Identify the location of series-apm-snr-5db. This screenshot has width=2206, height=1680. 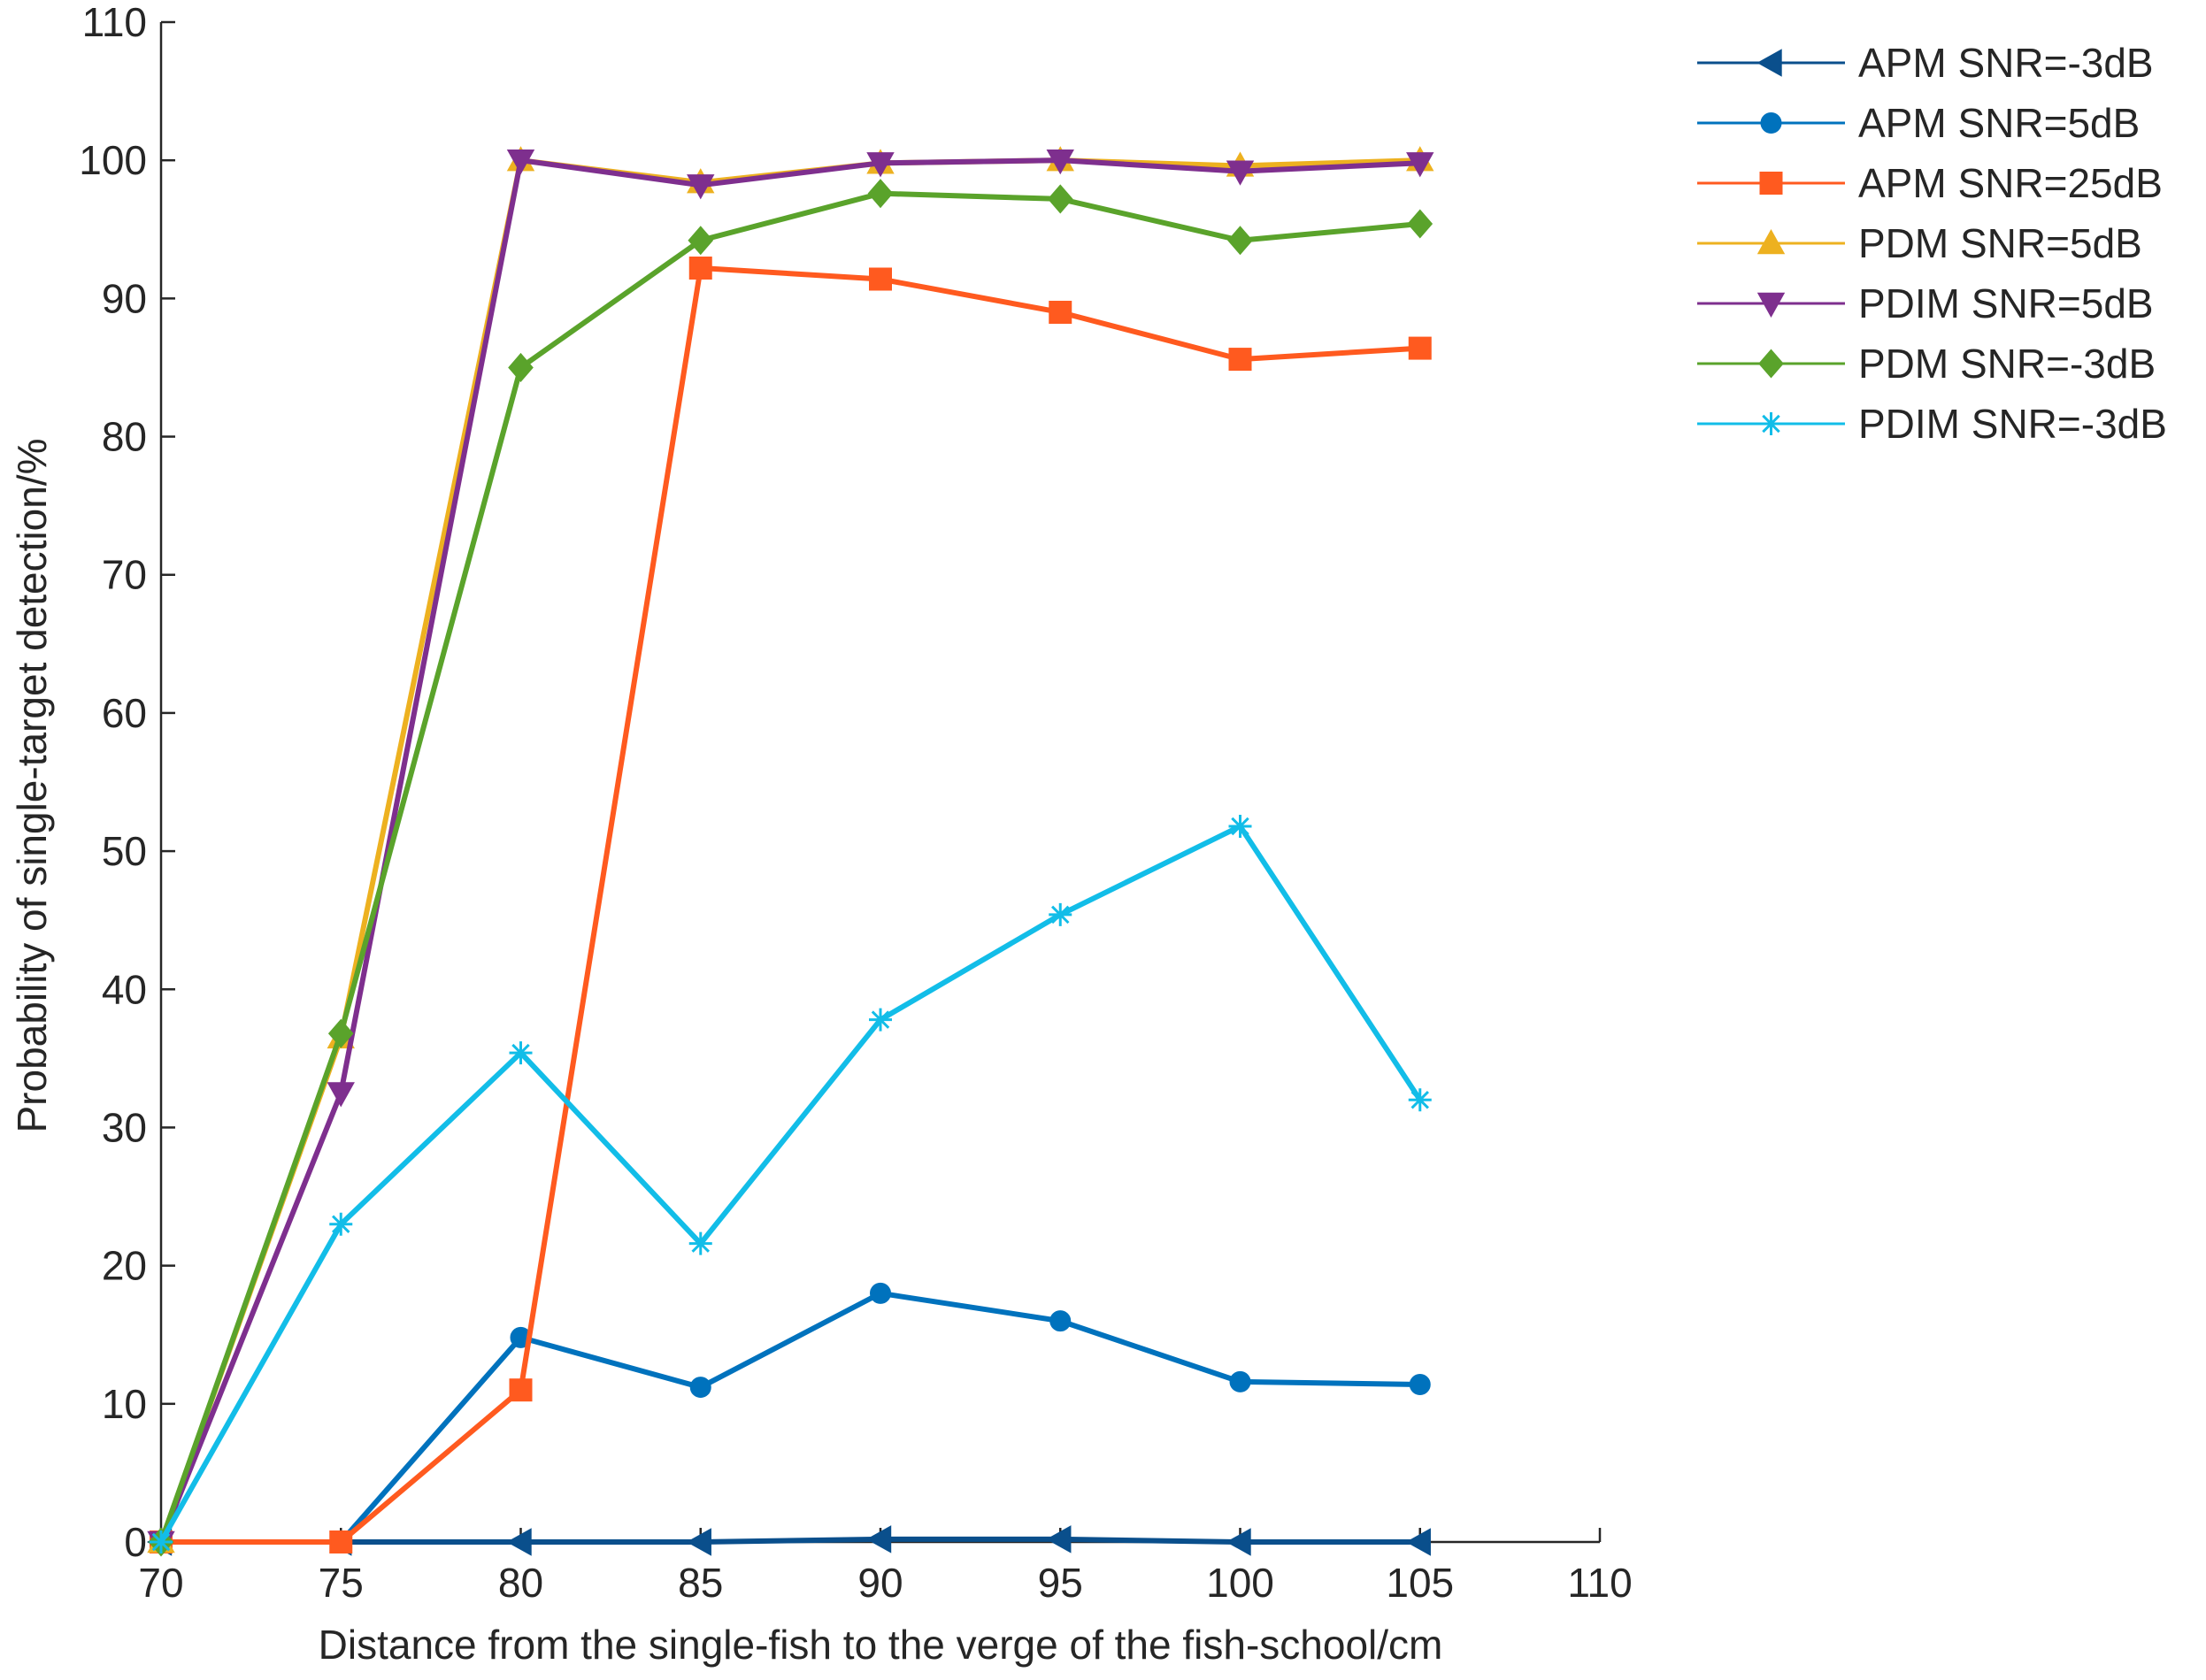
(791, 1417).